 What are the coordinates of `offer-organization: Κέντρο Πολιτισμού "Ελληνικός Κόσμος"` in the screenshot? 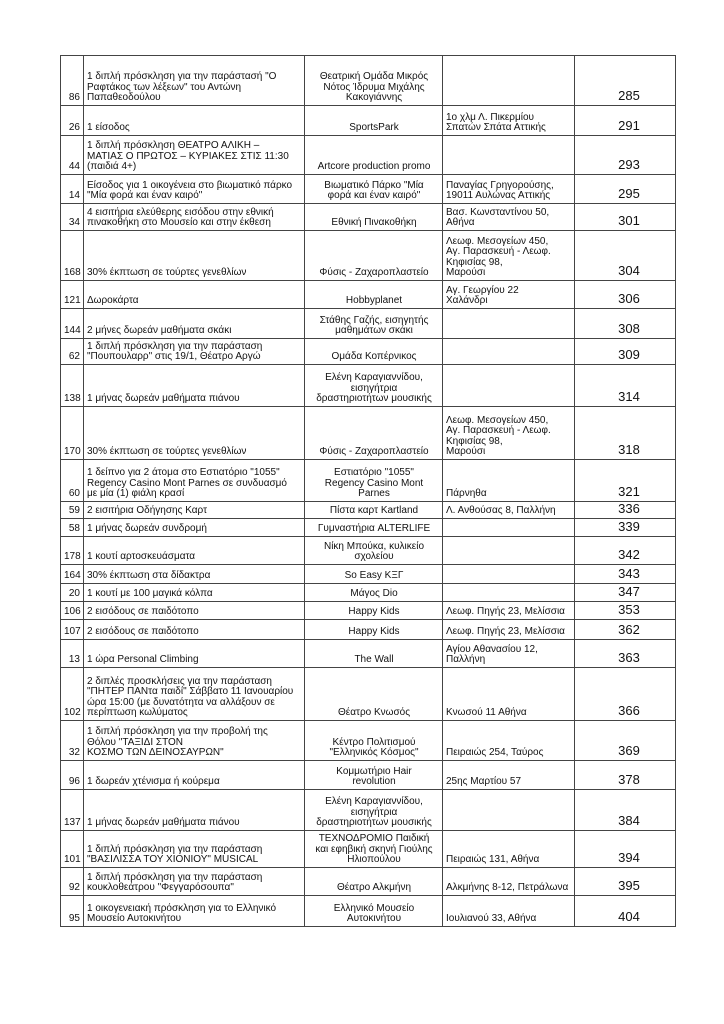 It's located at (373, 740).